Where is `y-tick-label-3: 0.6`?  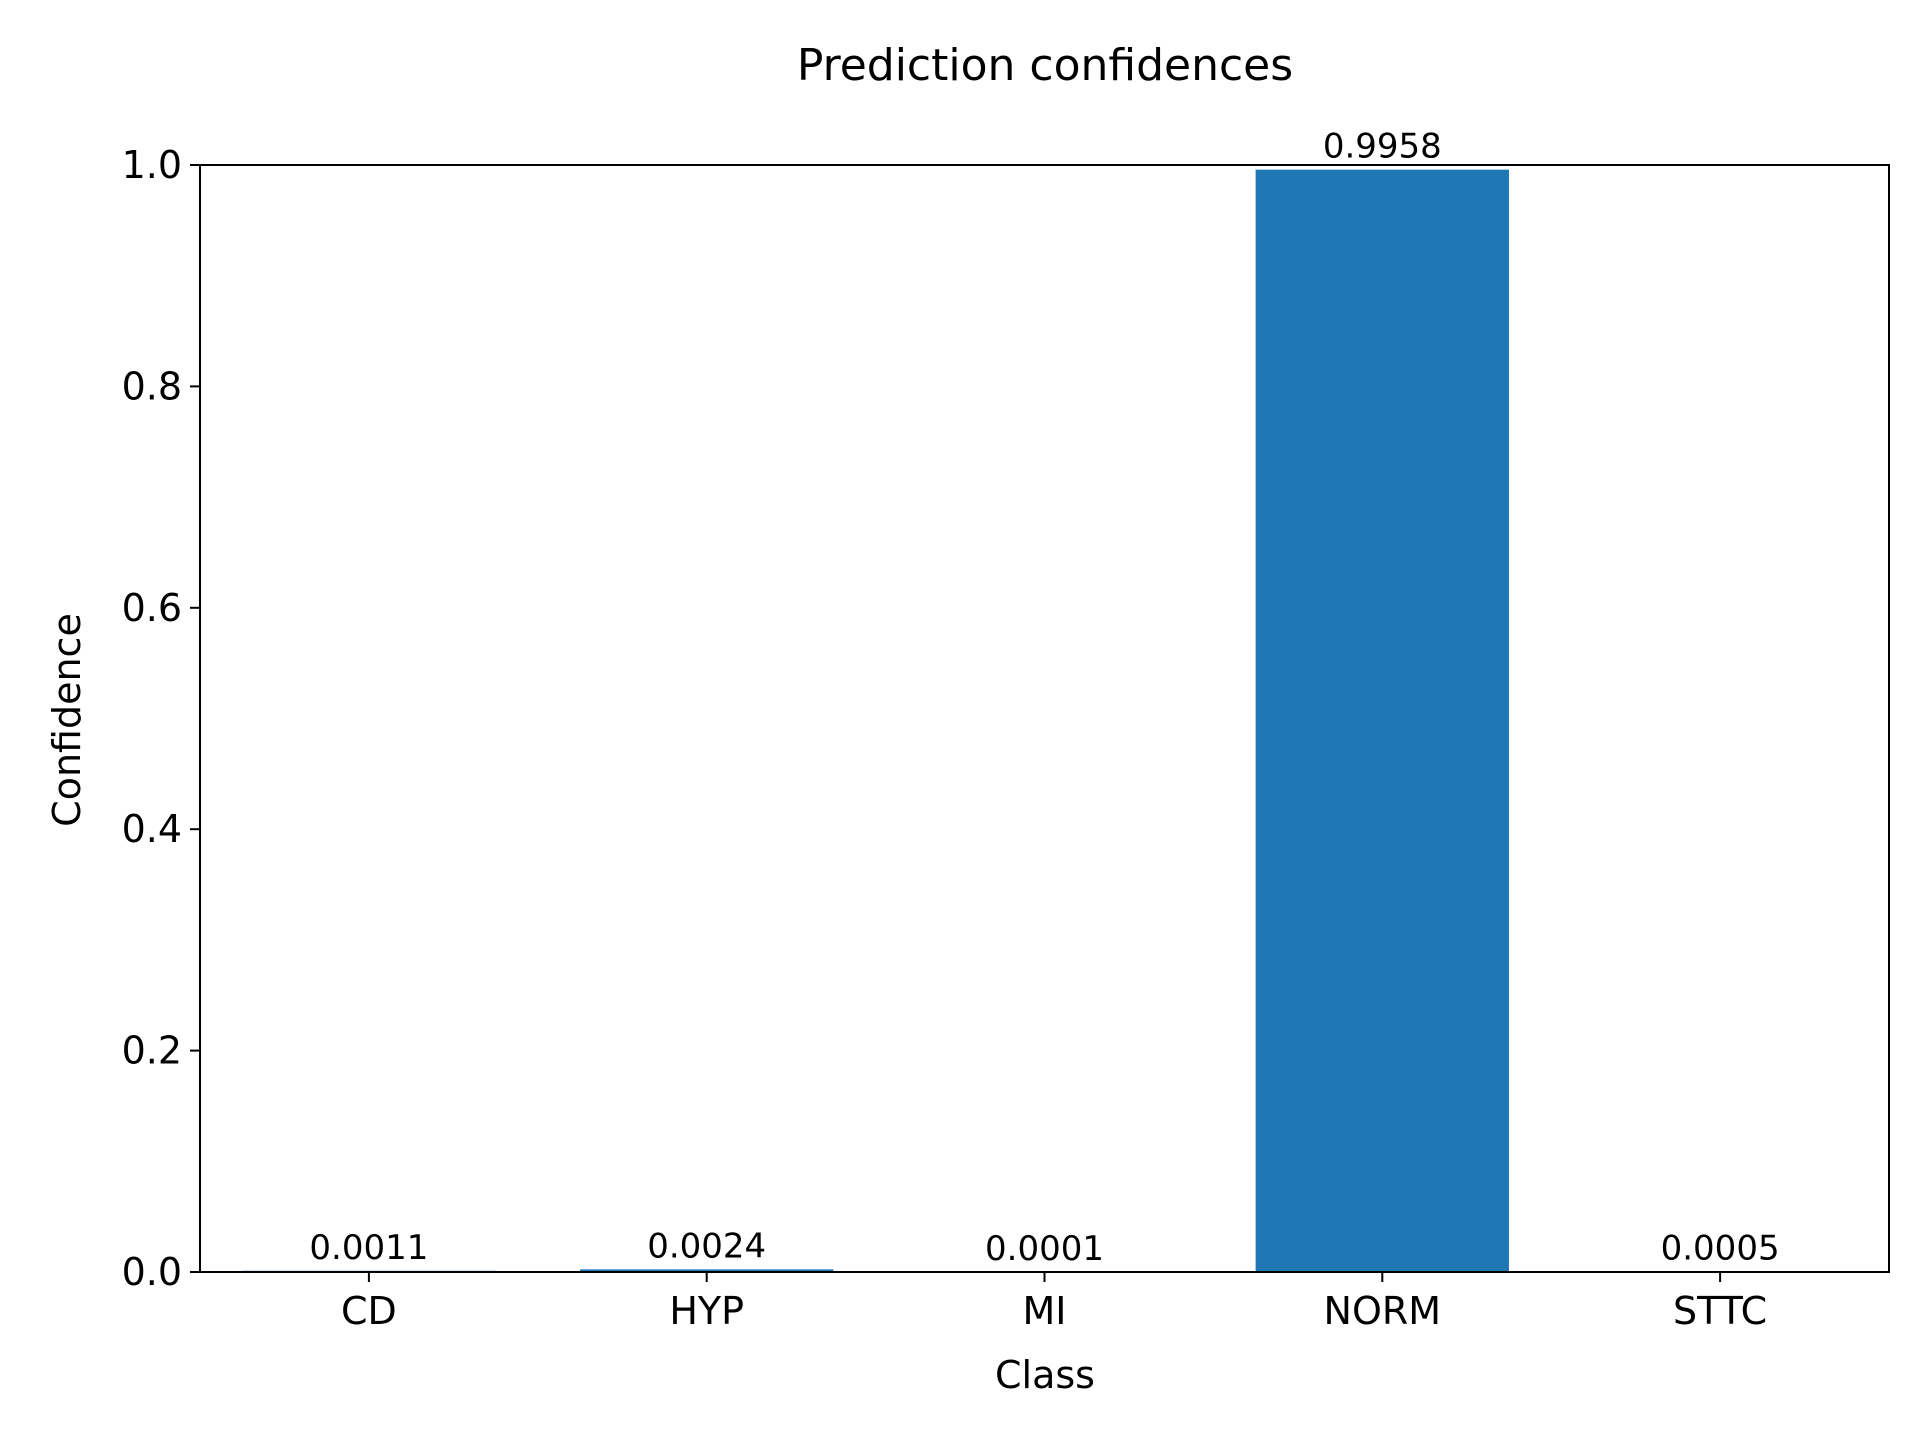 y-tick-label-3: 0.6 is located at coordinates (152, 608).